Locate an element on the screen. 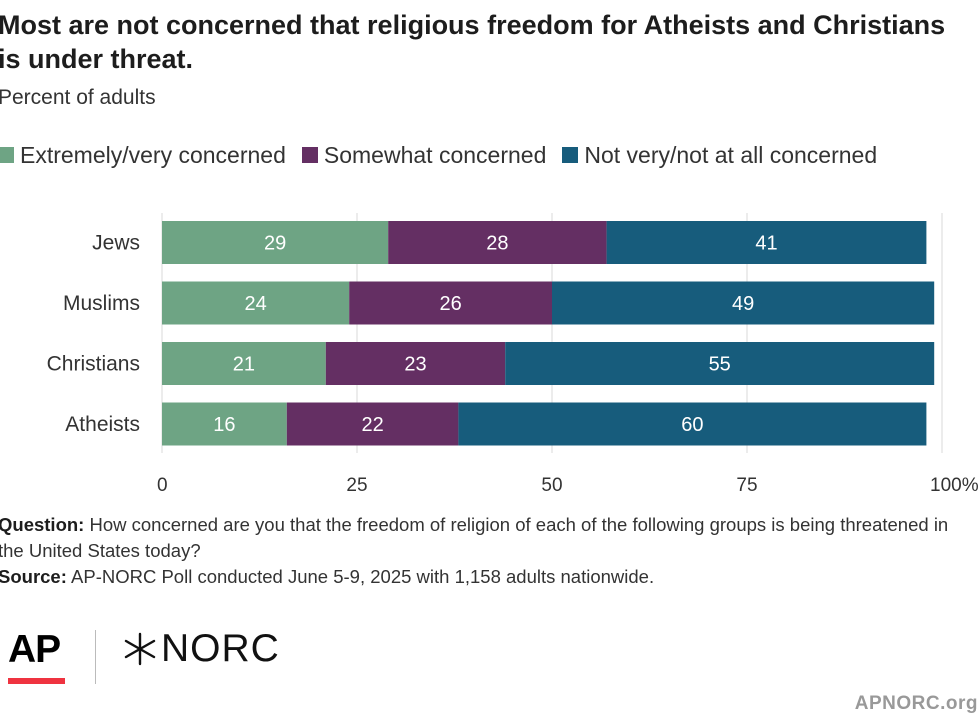 This screenshot has height=720, width=980. legend-swatch-extremely is located at coordinates (7, 155).